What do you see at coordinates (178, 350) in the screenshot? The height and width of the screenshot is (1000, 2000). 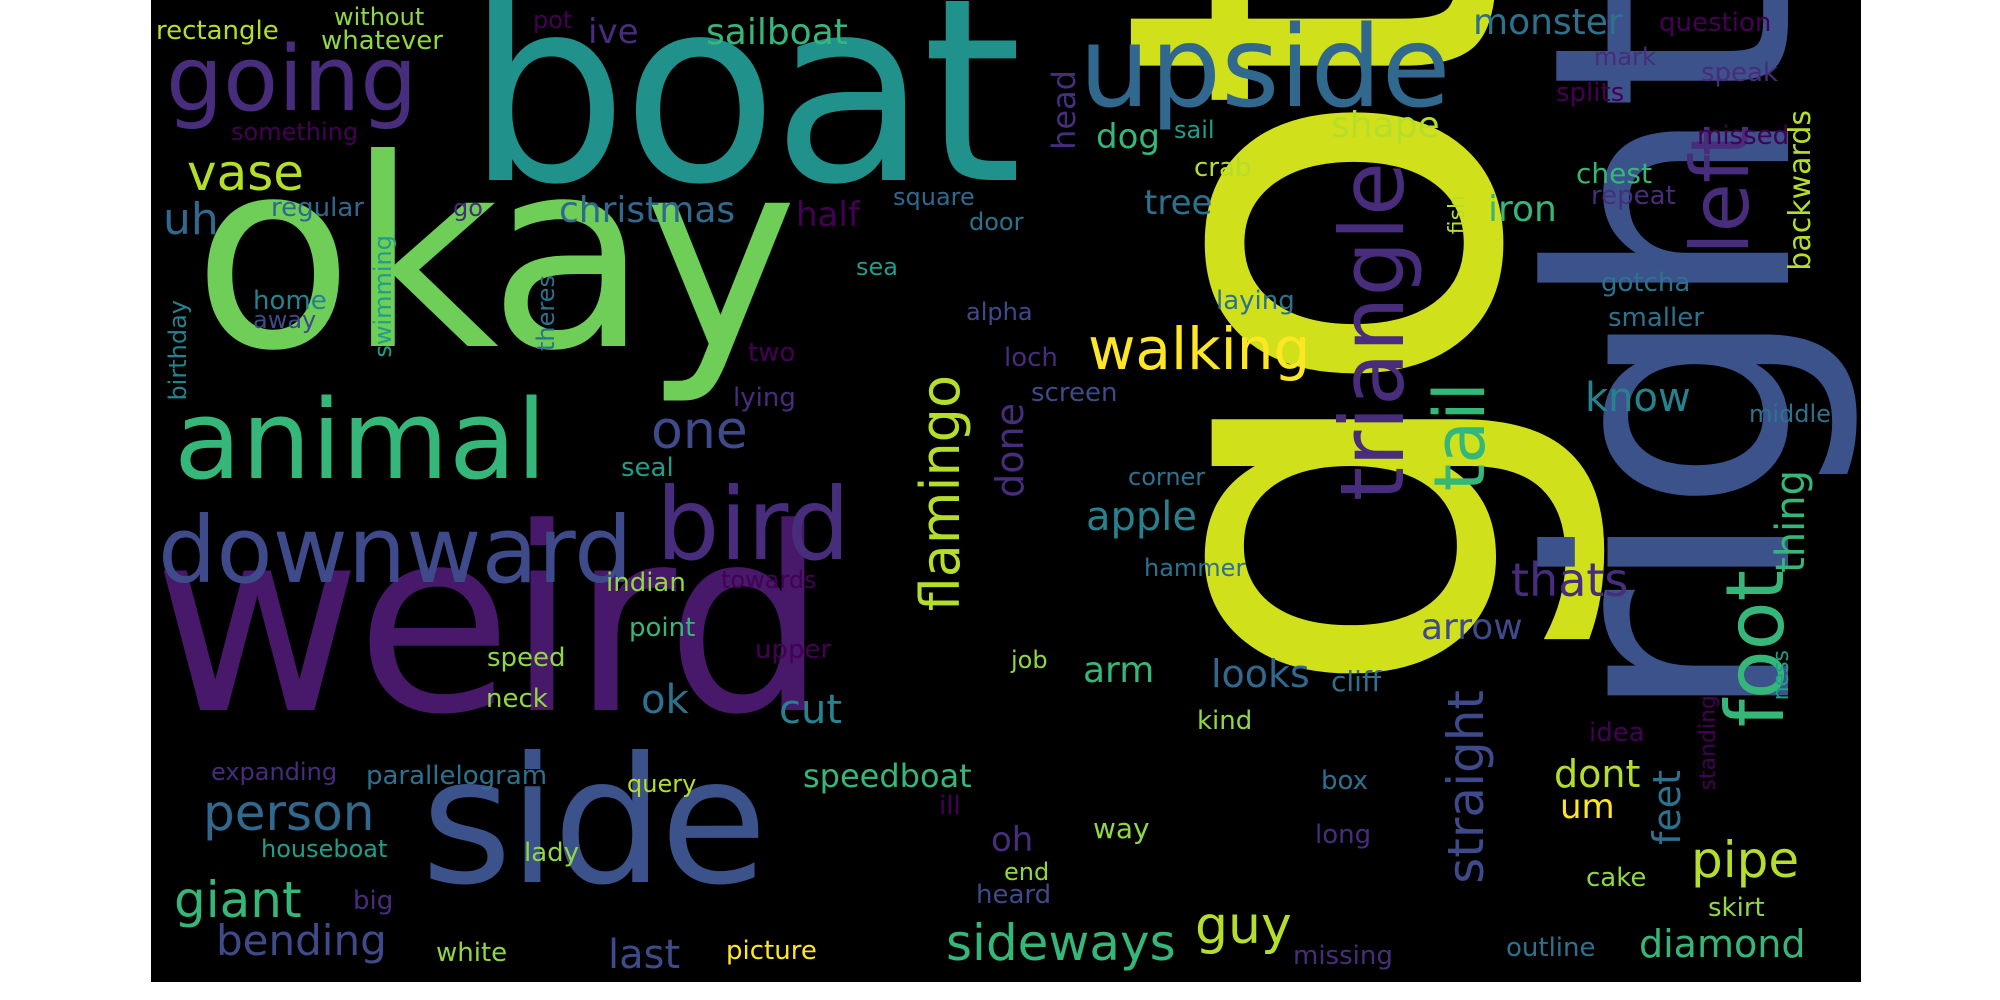 I see `word-birthday: birthday` at bounding box center [178, 350].